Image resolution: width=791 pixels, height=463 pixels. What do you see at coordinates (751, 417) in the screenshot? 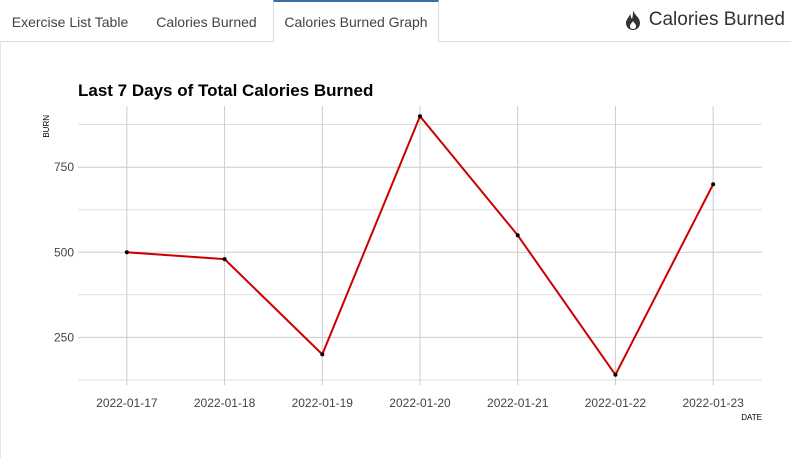
I see `x-axis-label: DATE` at bounding box center [751, 417].